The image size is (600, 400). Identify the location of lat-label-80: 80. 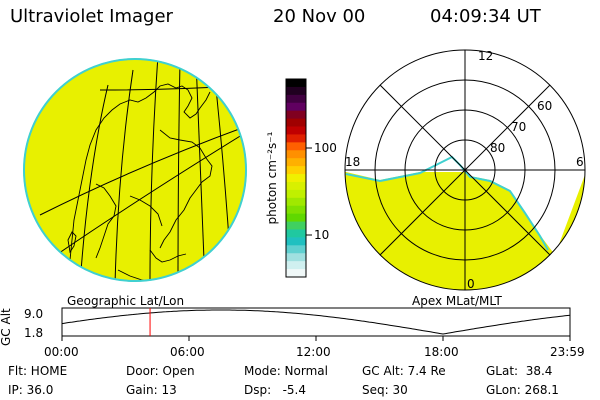
(497, 148).